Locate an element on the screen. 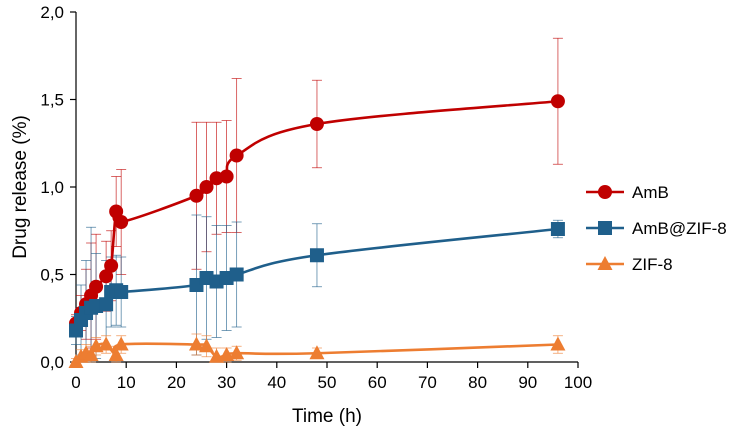  x-tick-label: 80 is located at coordinates (477, 382).